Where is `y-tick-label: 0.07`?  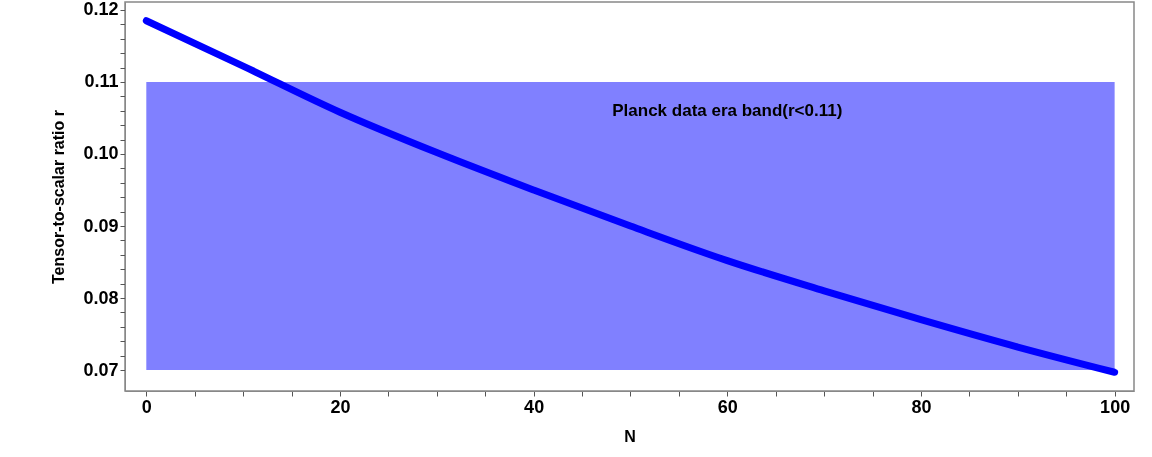
y-tick-label: 0.07 is located at coordinates (101, 369).